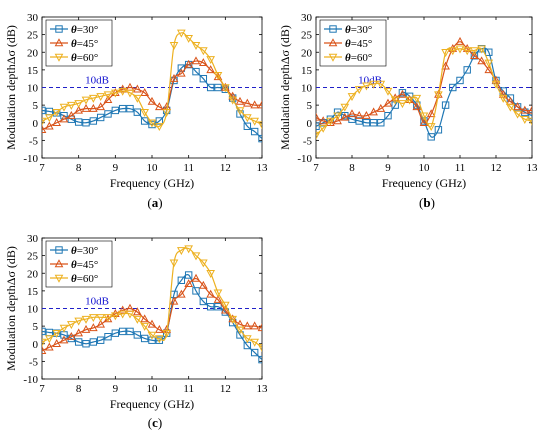  What do you see at coordinates (285, 87) in the screenshot?
I see `y-axis-label: Modulation depthΔσ (dB)` at bounding box center [285, 87].